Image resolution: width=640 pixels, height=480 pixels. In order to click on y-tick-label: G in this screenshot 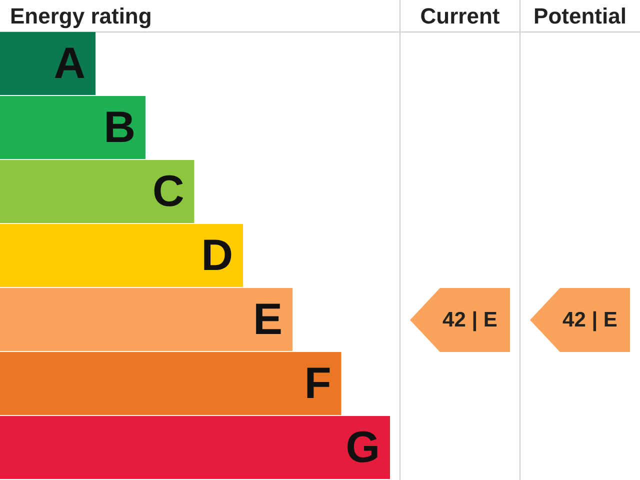, I will do `click(363, 447)`.